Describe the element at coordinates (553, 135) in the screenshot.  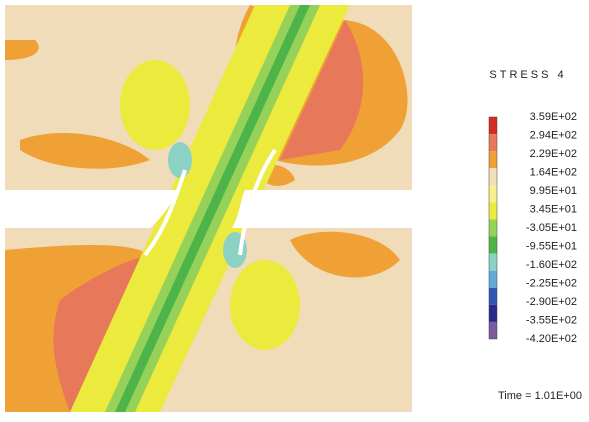
I see `legend-label: 2.94E+02` at that location.